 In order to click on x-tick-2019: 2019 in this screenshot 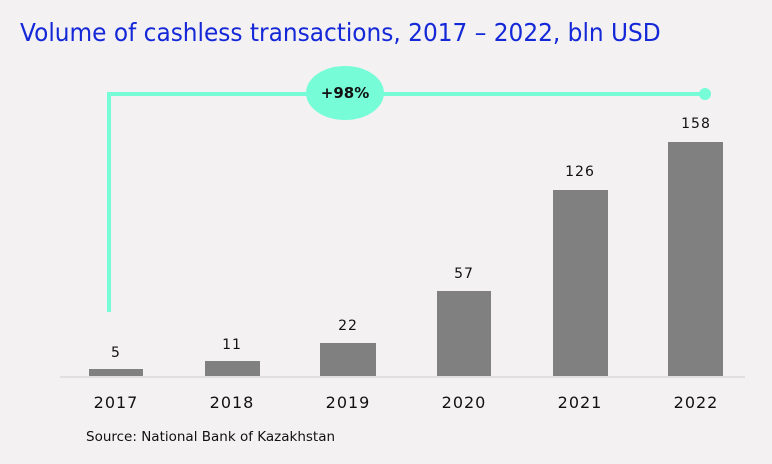, I will do `click(348, 402)`.